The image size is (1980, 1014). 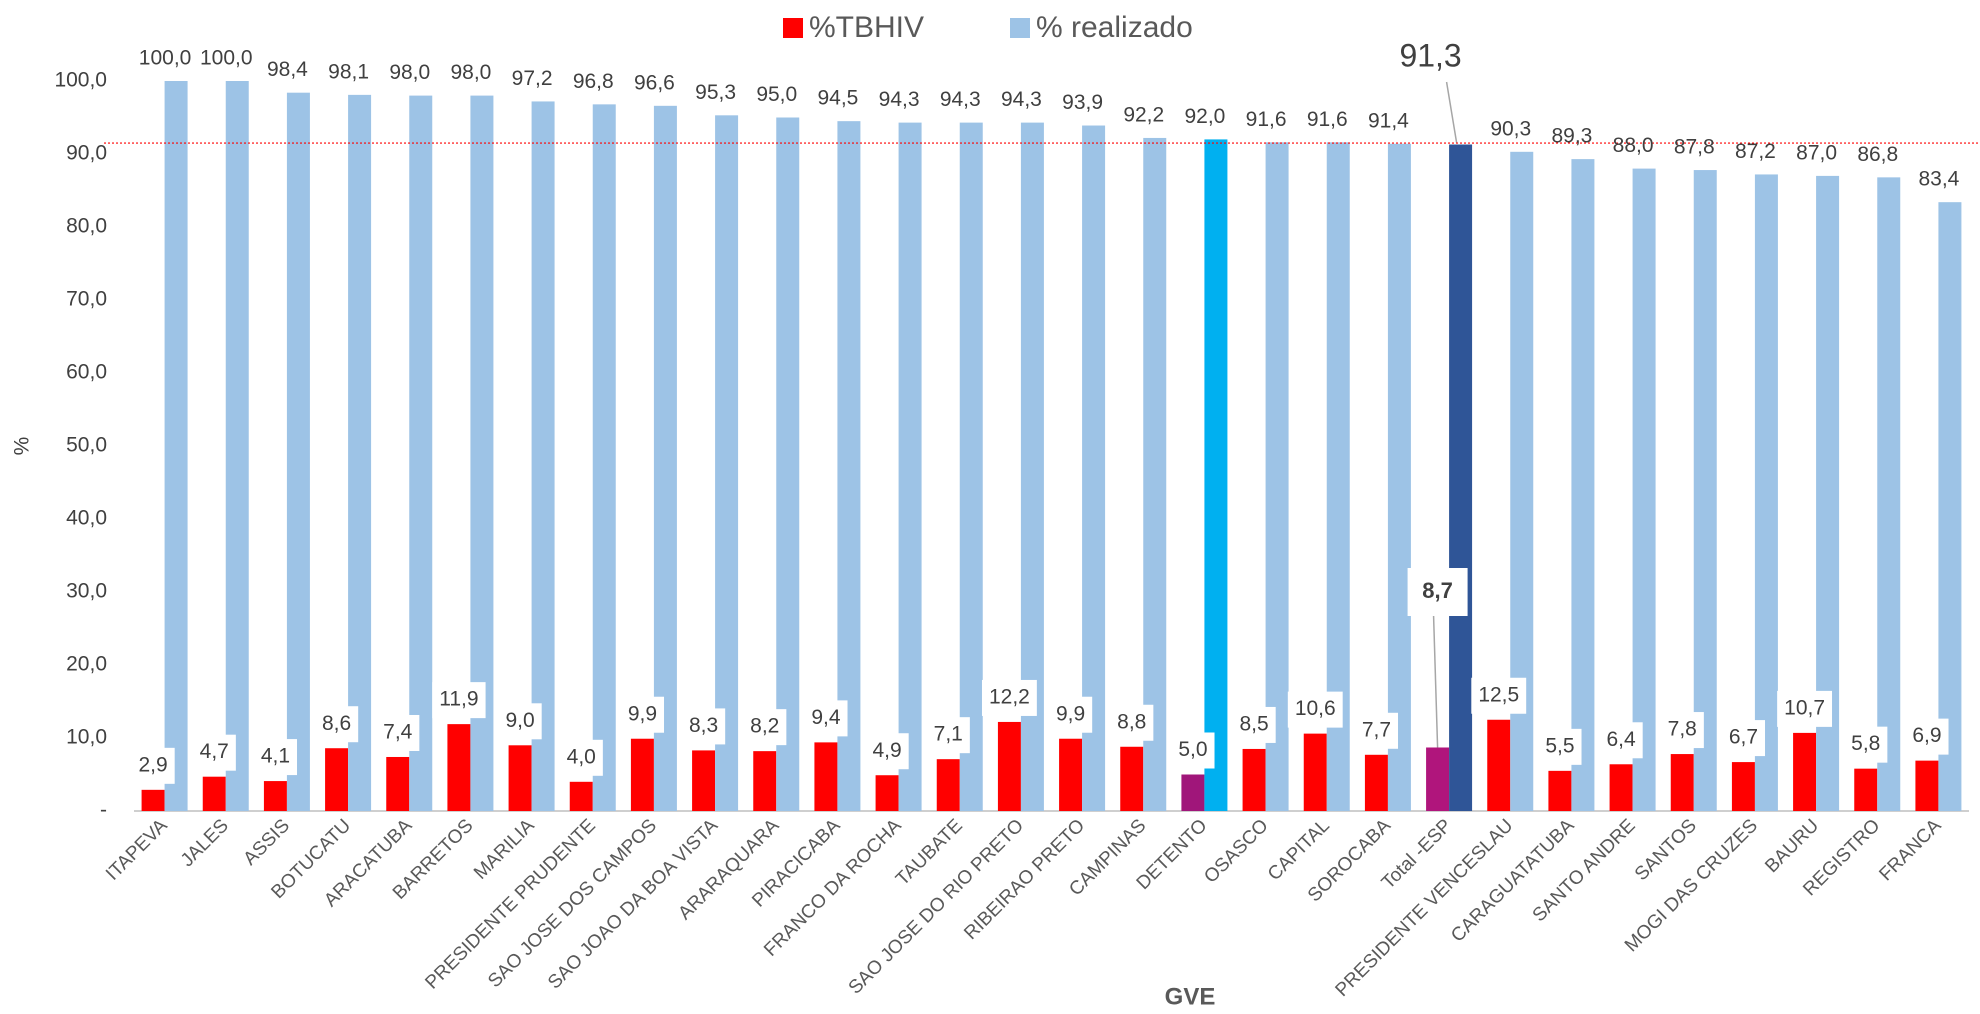 I want to click on y-tick-label: 50,0, so click(x=86, y=445).